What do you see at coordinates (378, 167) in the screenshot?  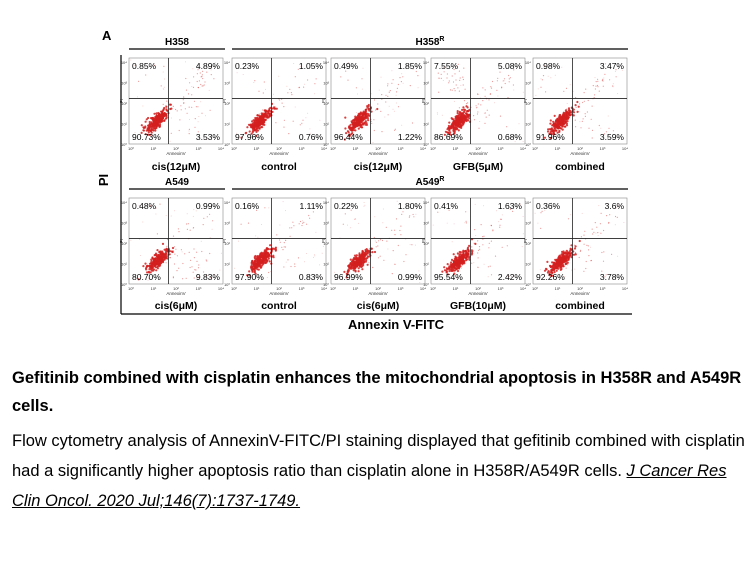 I see `condition-label: cis(12μM)` at bounding box center [378, 167].